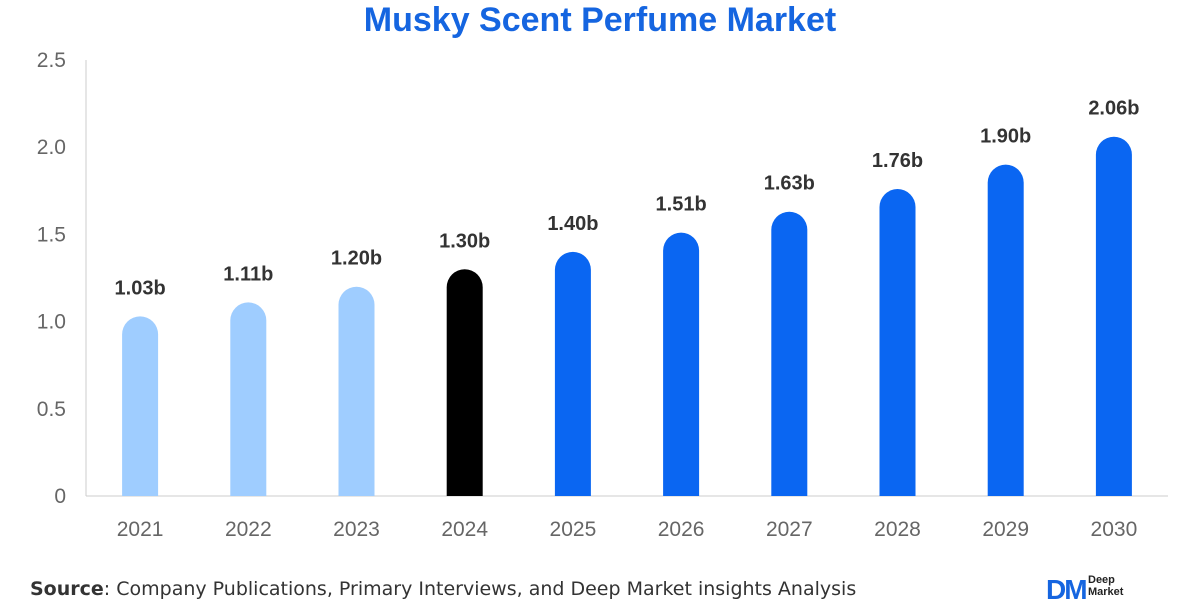  What do you see at coordinates (897, 529) in the screenshot?
I see `x-tick-label-2028: 2028` at bounding box center [897, 529].